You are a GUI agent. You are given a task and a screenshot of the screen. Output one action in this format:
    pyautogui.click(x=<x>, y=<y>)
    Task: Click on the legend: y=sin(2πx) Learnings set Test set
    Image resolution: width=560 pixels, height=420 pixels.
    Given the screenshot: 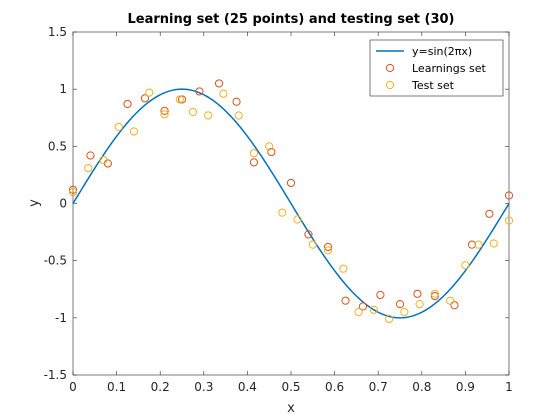 What is the action you would take?
    pyautogui.click(x=436, y=68)
    